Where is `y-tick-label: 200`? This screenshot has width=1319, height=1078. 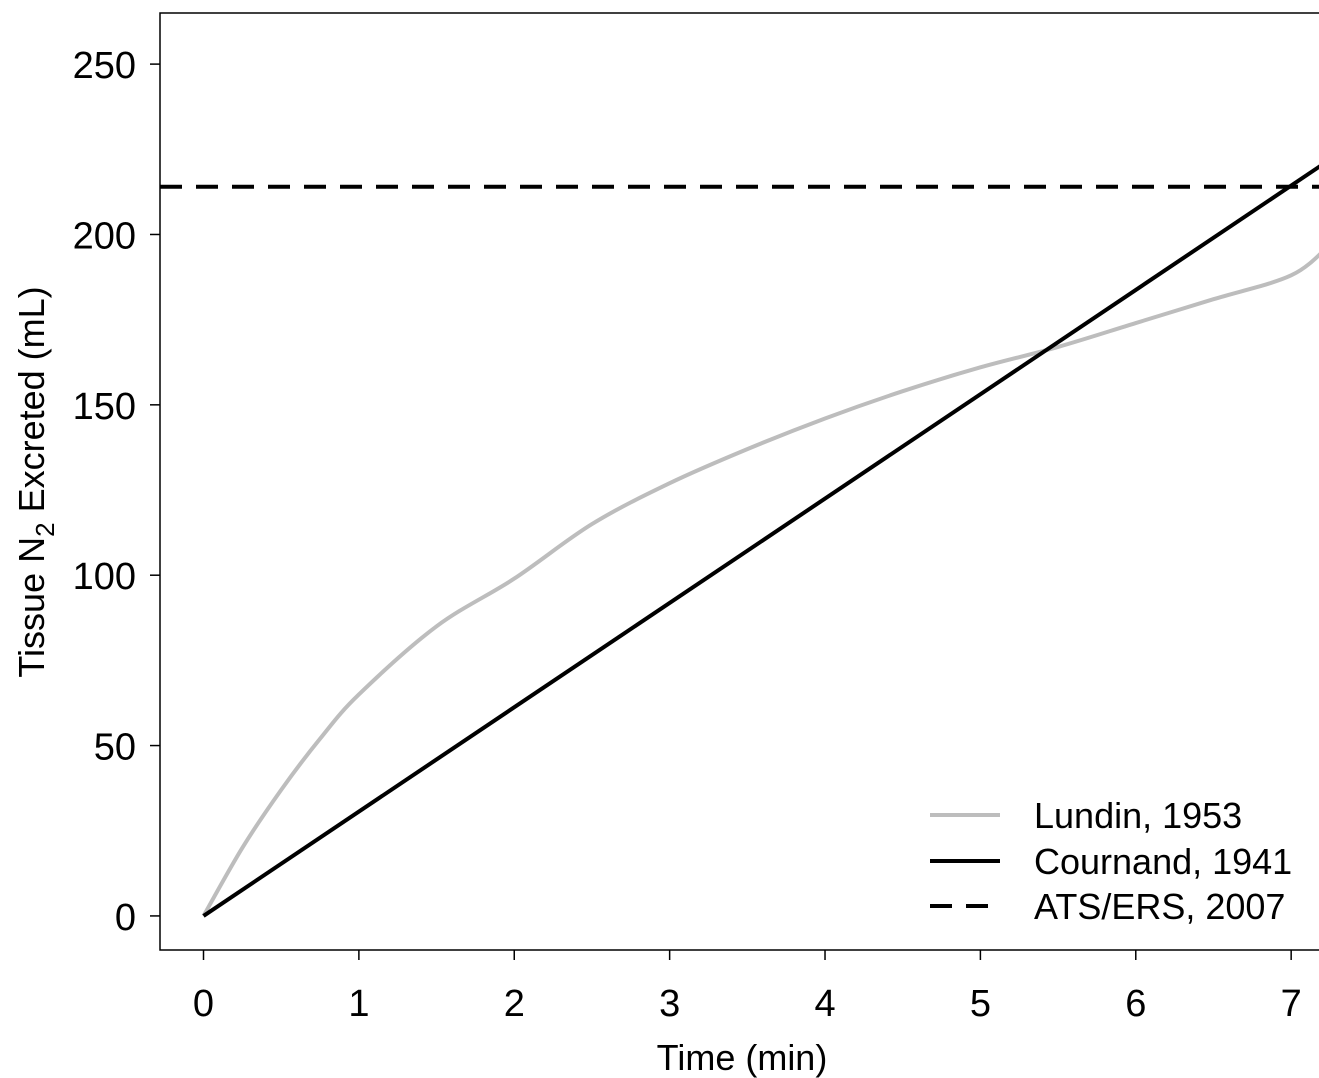 y-tick-label: 200 is located at coordinates (104, 236).